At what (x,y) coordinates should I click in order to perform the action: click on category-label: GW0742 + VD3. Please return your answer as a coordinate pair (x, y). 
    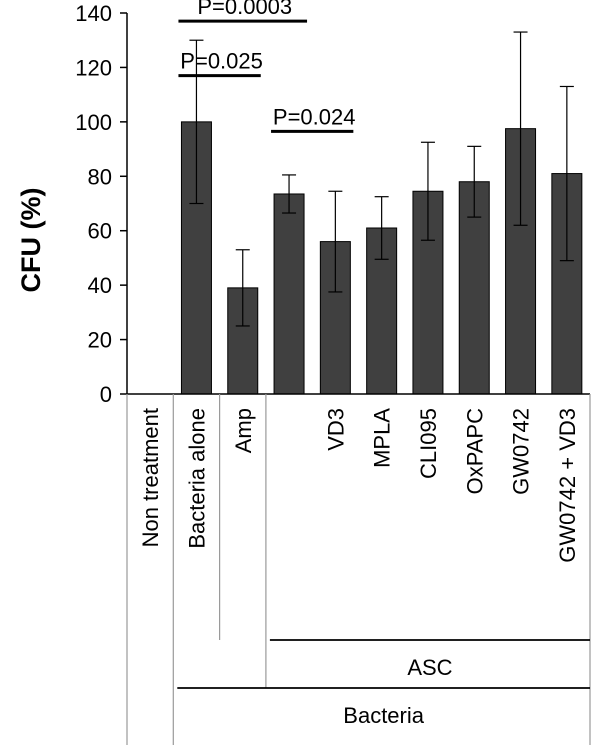
    Looking at the image, I should click on (567, 485).